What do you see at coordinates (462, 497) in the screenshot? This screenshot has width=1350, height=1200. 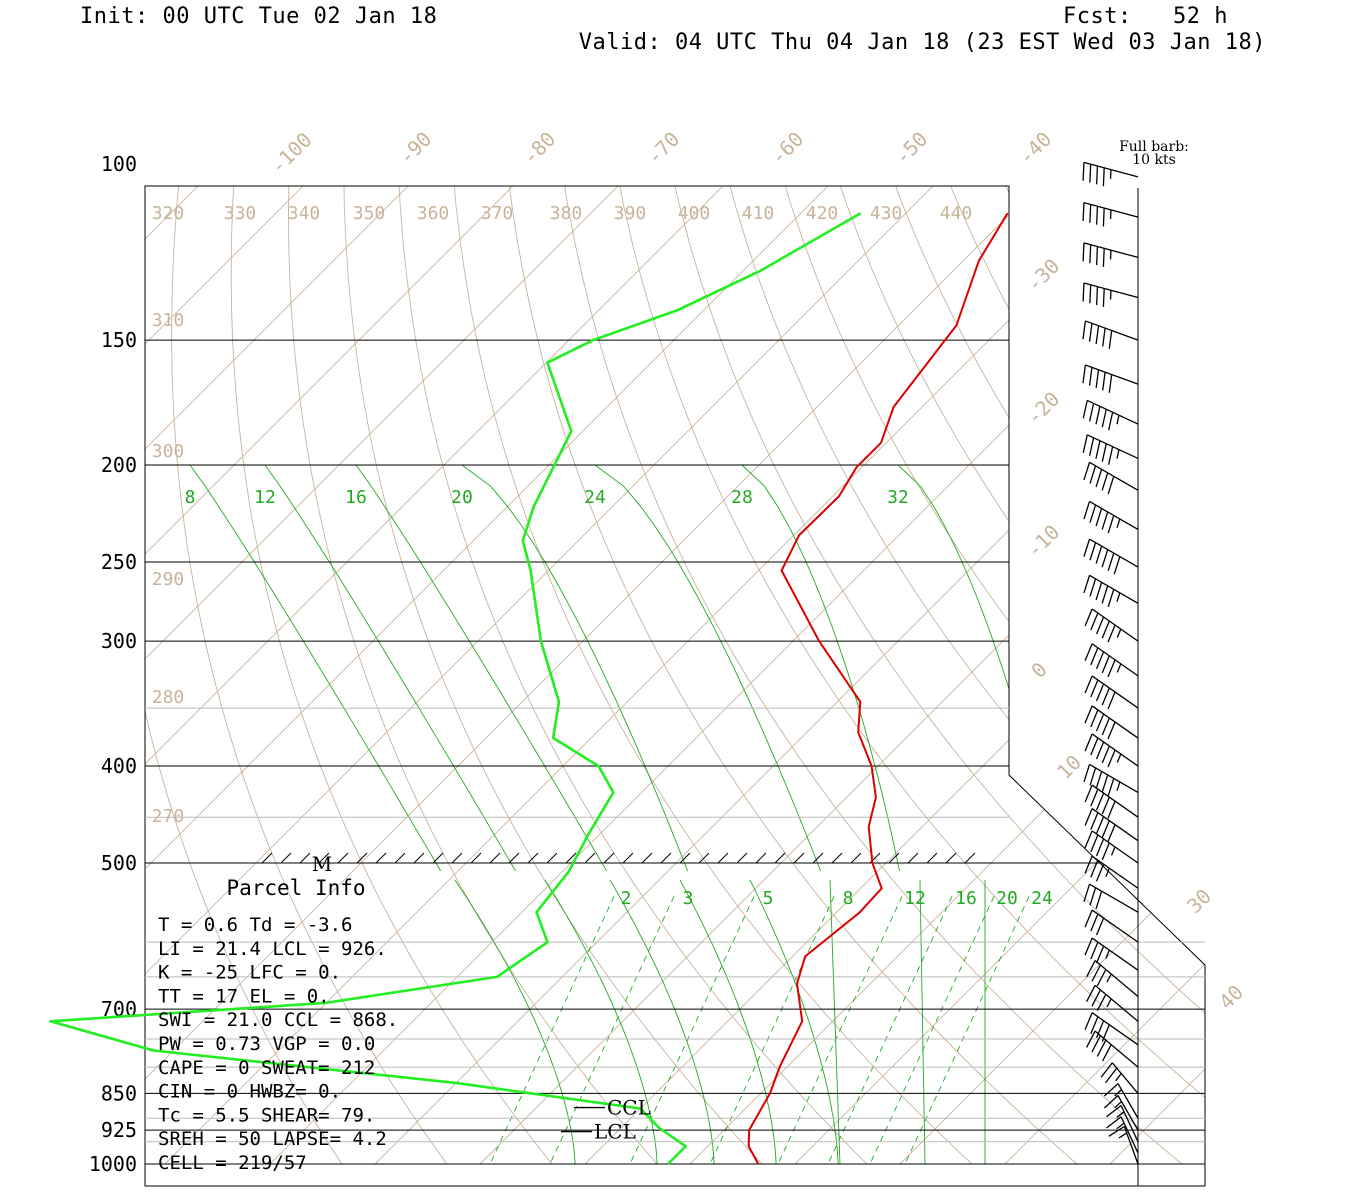 I see `mixing-label: 20` at bounding box center [462, 497].